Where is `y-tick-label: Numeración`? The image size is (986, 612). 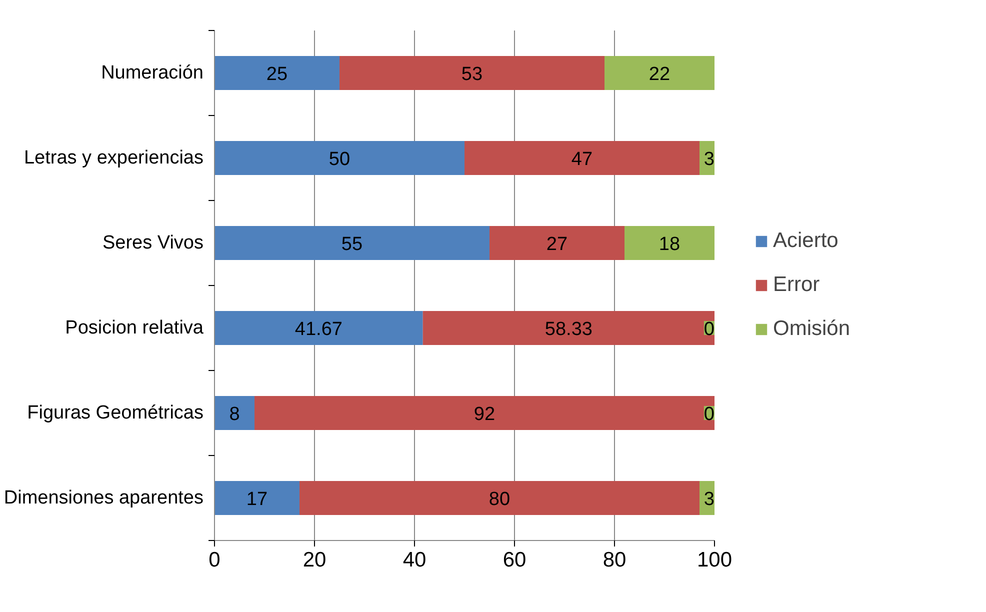 y-tick-label: Numeración is located at coordinates (152, 73).